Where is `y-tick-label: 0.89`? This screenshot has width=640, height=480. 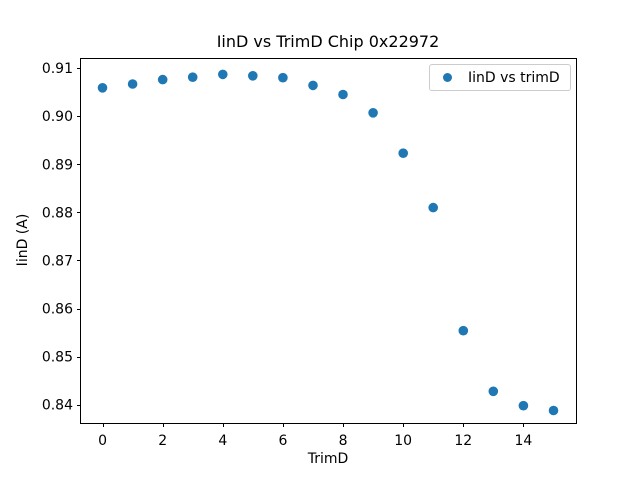 y-tick-label: 0.89 is located at coordinates (57, 165).